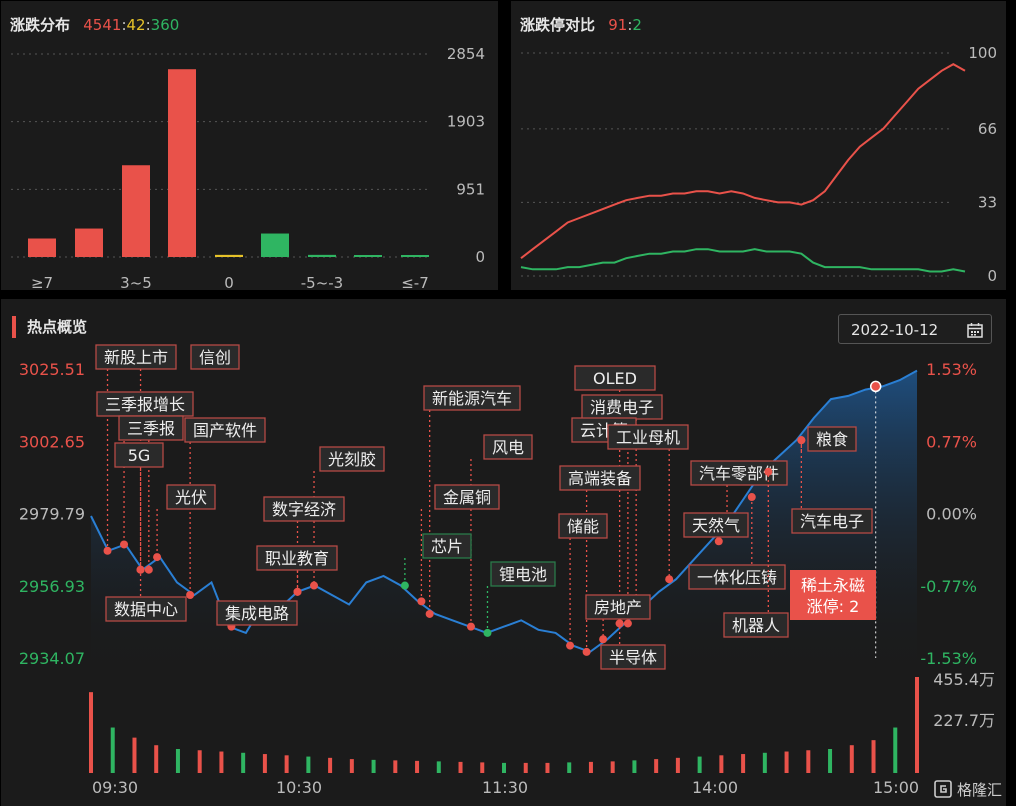 Image resolution: width=1016 pixels, height=806 pixels. What do you see at coordinates (415, 282) in the screenshot?
I see `x-tick-label: ≤-7` at bounding box center [415, 282].